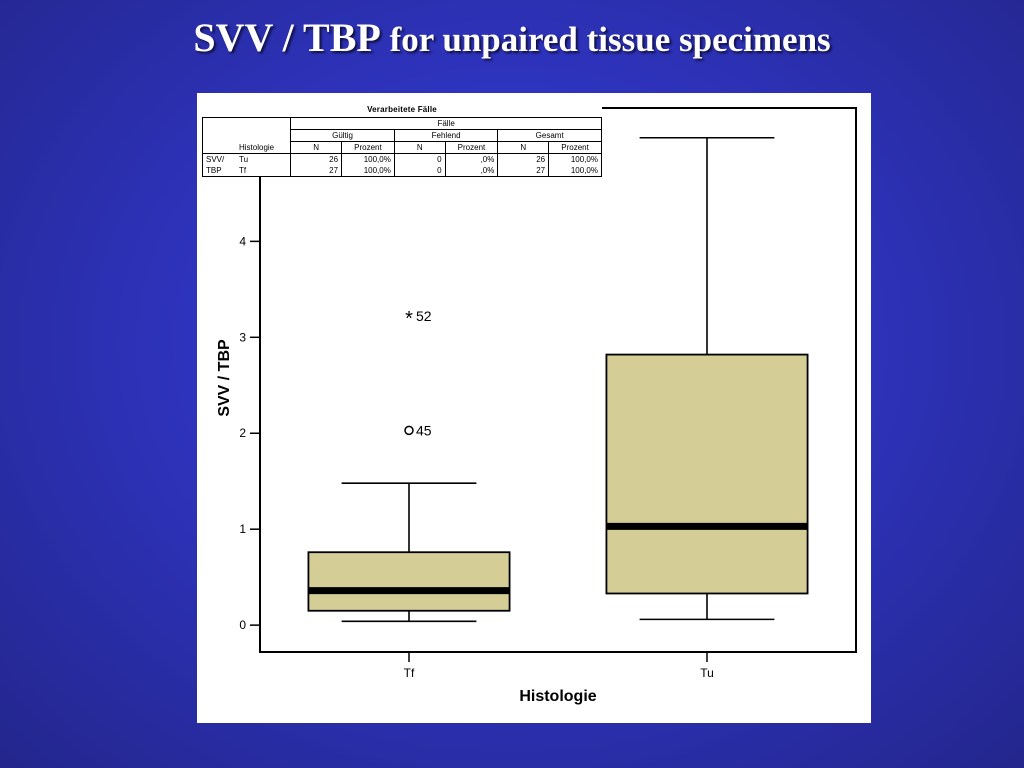 The height and width of the screenshot is (768, 1024). Describe the element at coordinates (263, 147) in the screenshot. I see `row-header-histologie: Histologie` at that location.